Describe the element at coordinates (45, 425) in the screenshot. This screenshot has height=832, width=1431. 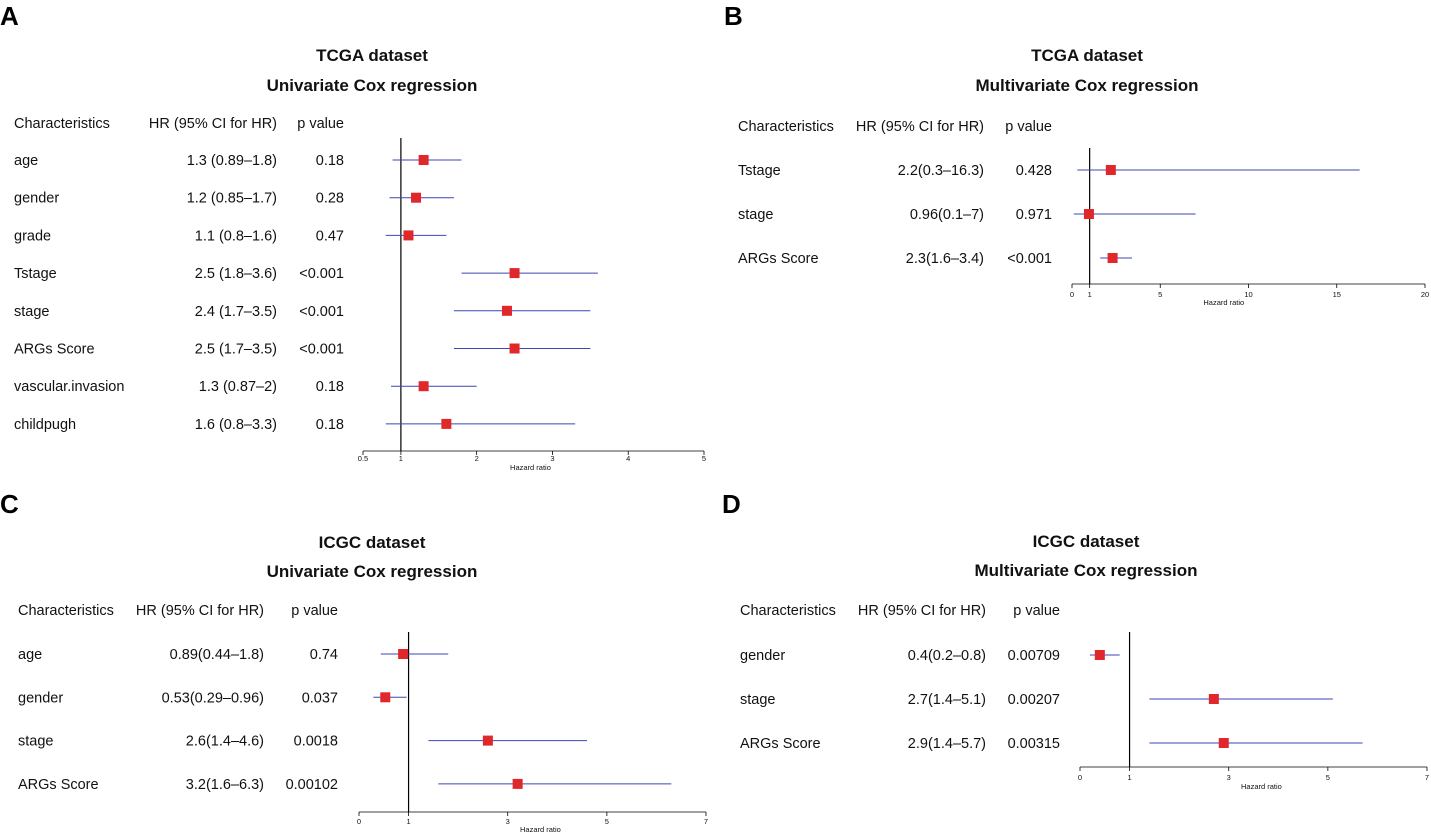
I see `row-characteristic: childpugh` at that location.